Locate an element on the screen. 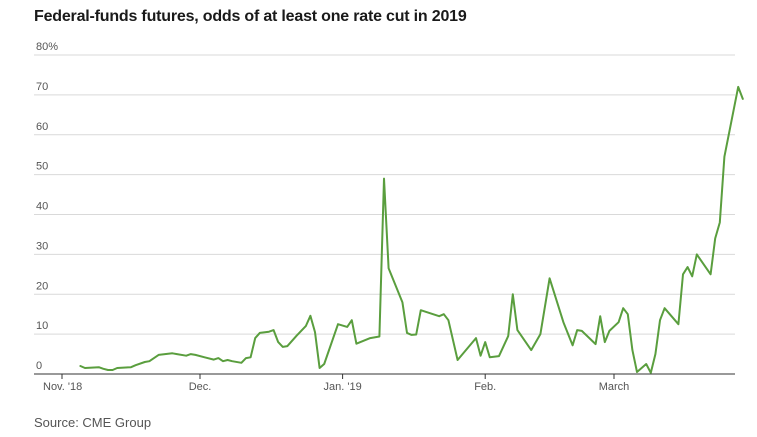 The width and height of the screenshot is (757, 437). x-tick-label-3: Feb. is located at coordinates (485, 387).